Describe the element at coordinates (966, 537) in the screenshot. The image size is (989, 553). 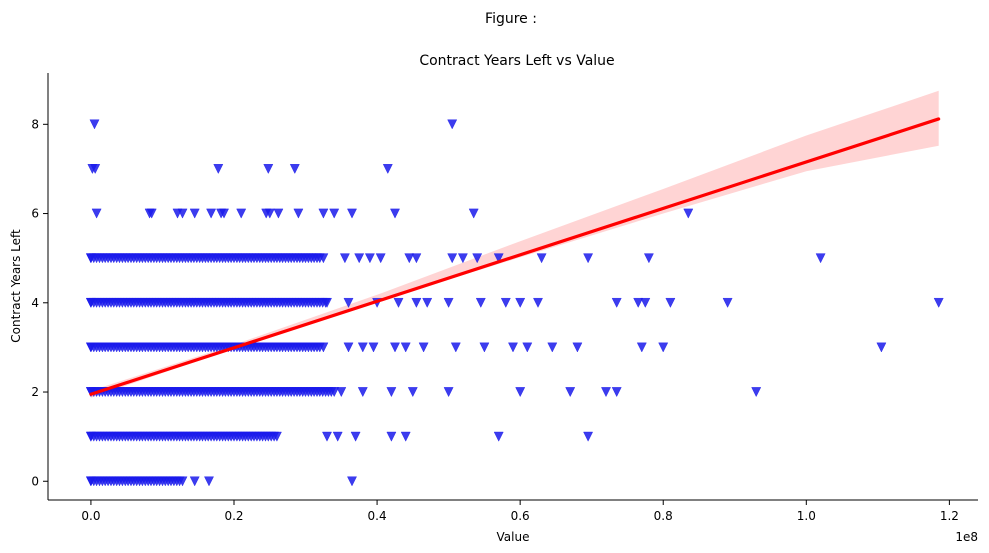
I see `x-axis-offset-text: 1e8` at that location.